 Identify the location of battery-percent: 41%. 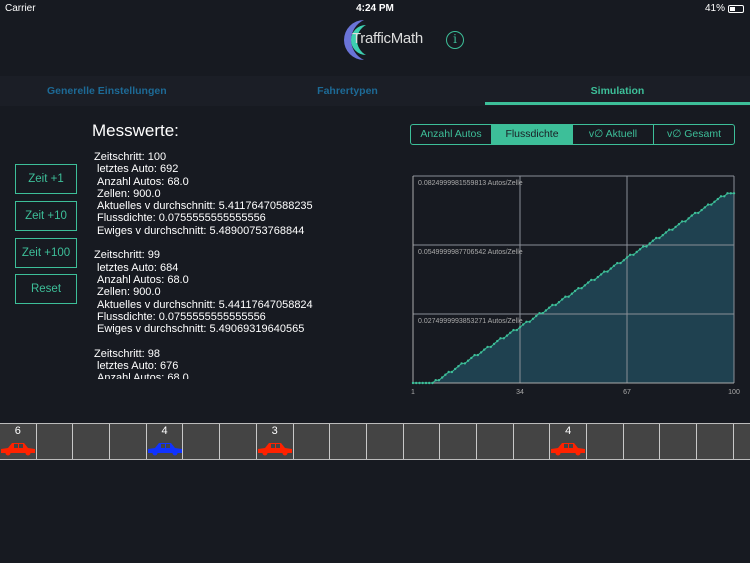
(714, 8).